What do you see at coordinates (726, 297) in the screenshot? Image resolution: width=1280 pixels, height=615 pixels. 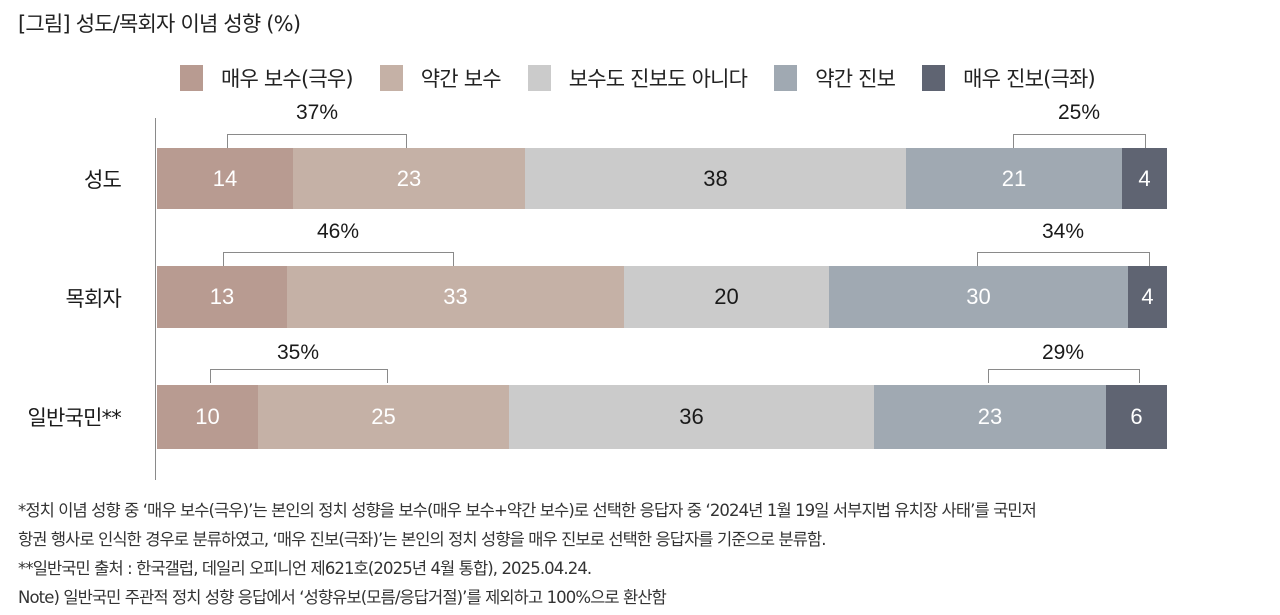 I see `segment-neither: 20` at bounding box center [726, 297].